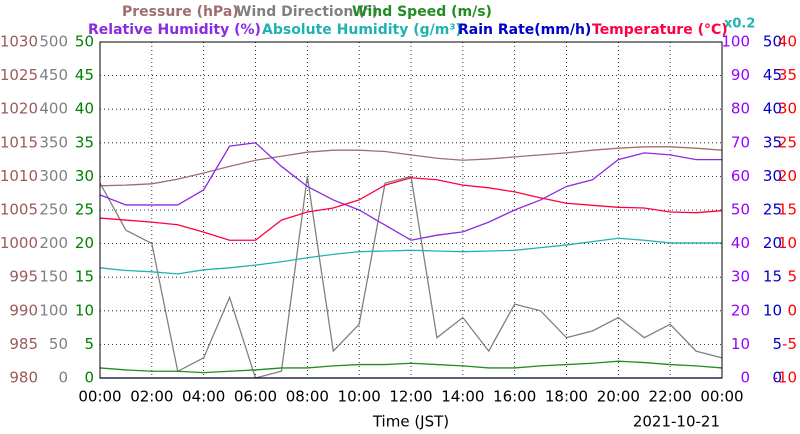 This screenshot has height=434, width=800. What do you see at coordinates (566, 397) in the screenshot?
I see `x-tick-label: 18:00` at bounding box center [566, 397].